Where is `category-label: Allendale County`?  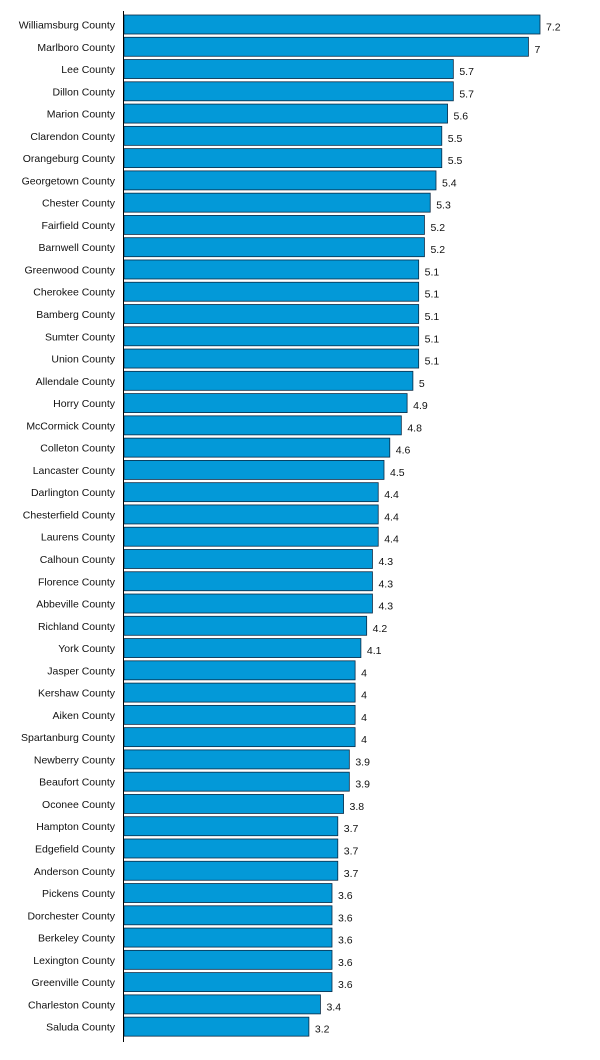
category-label: Allendale County is located at coordinates (76, 382).